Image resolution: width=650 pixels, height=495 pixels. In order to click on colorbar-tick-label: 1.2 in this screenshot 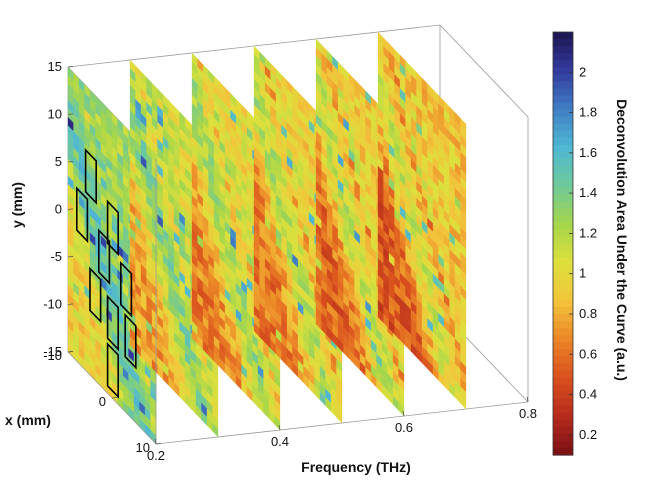, I will do `click(588, 232)`.